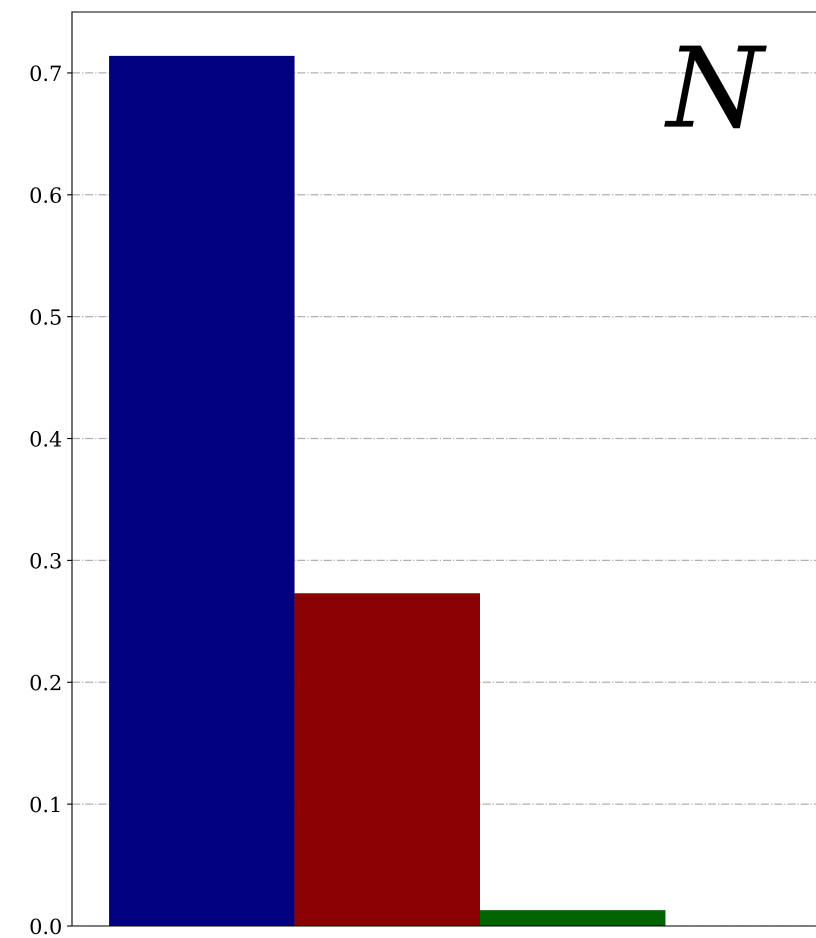 Image resolution: width=816 pixels, height=938 pixels. Describe the element at coordinates (45, 560) in the screenshot. I see `y-tick-label: 0.3` at that location.